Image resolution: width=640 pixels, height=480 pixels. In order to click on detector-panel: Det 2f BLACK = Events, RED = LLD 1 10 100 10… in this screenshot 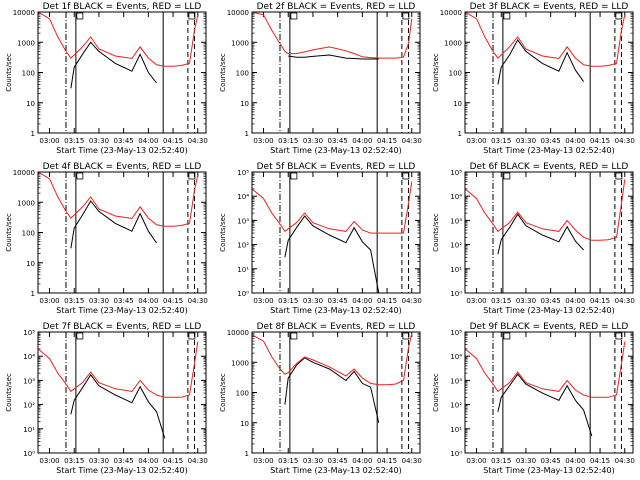, I will do `click(320, 78)`.